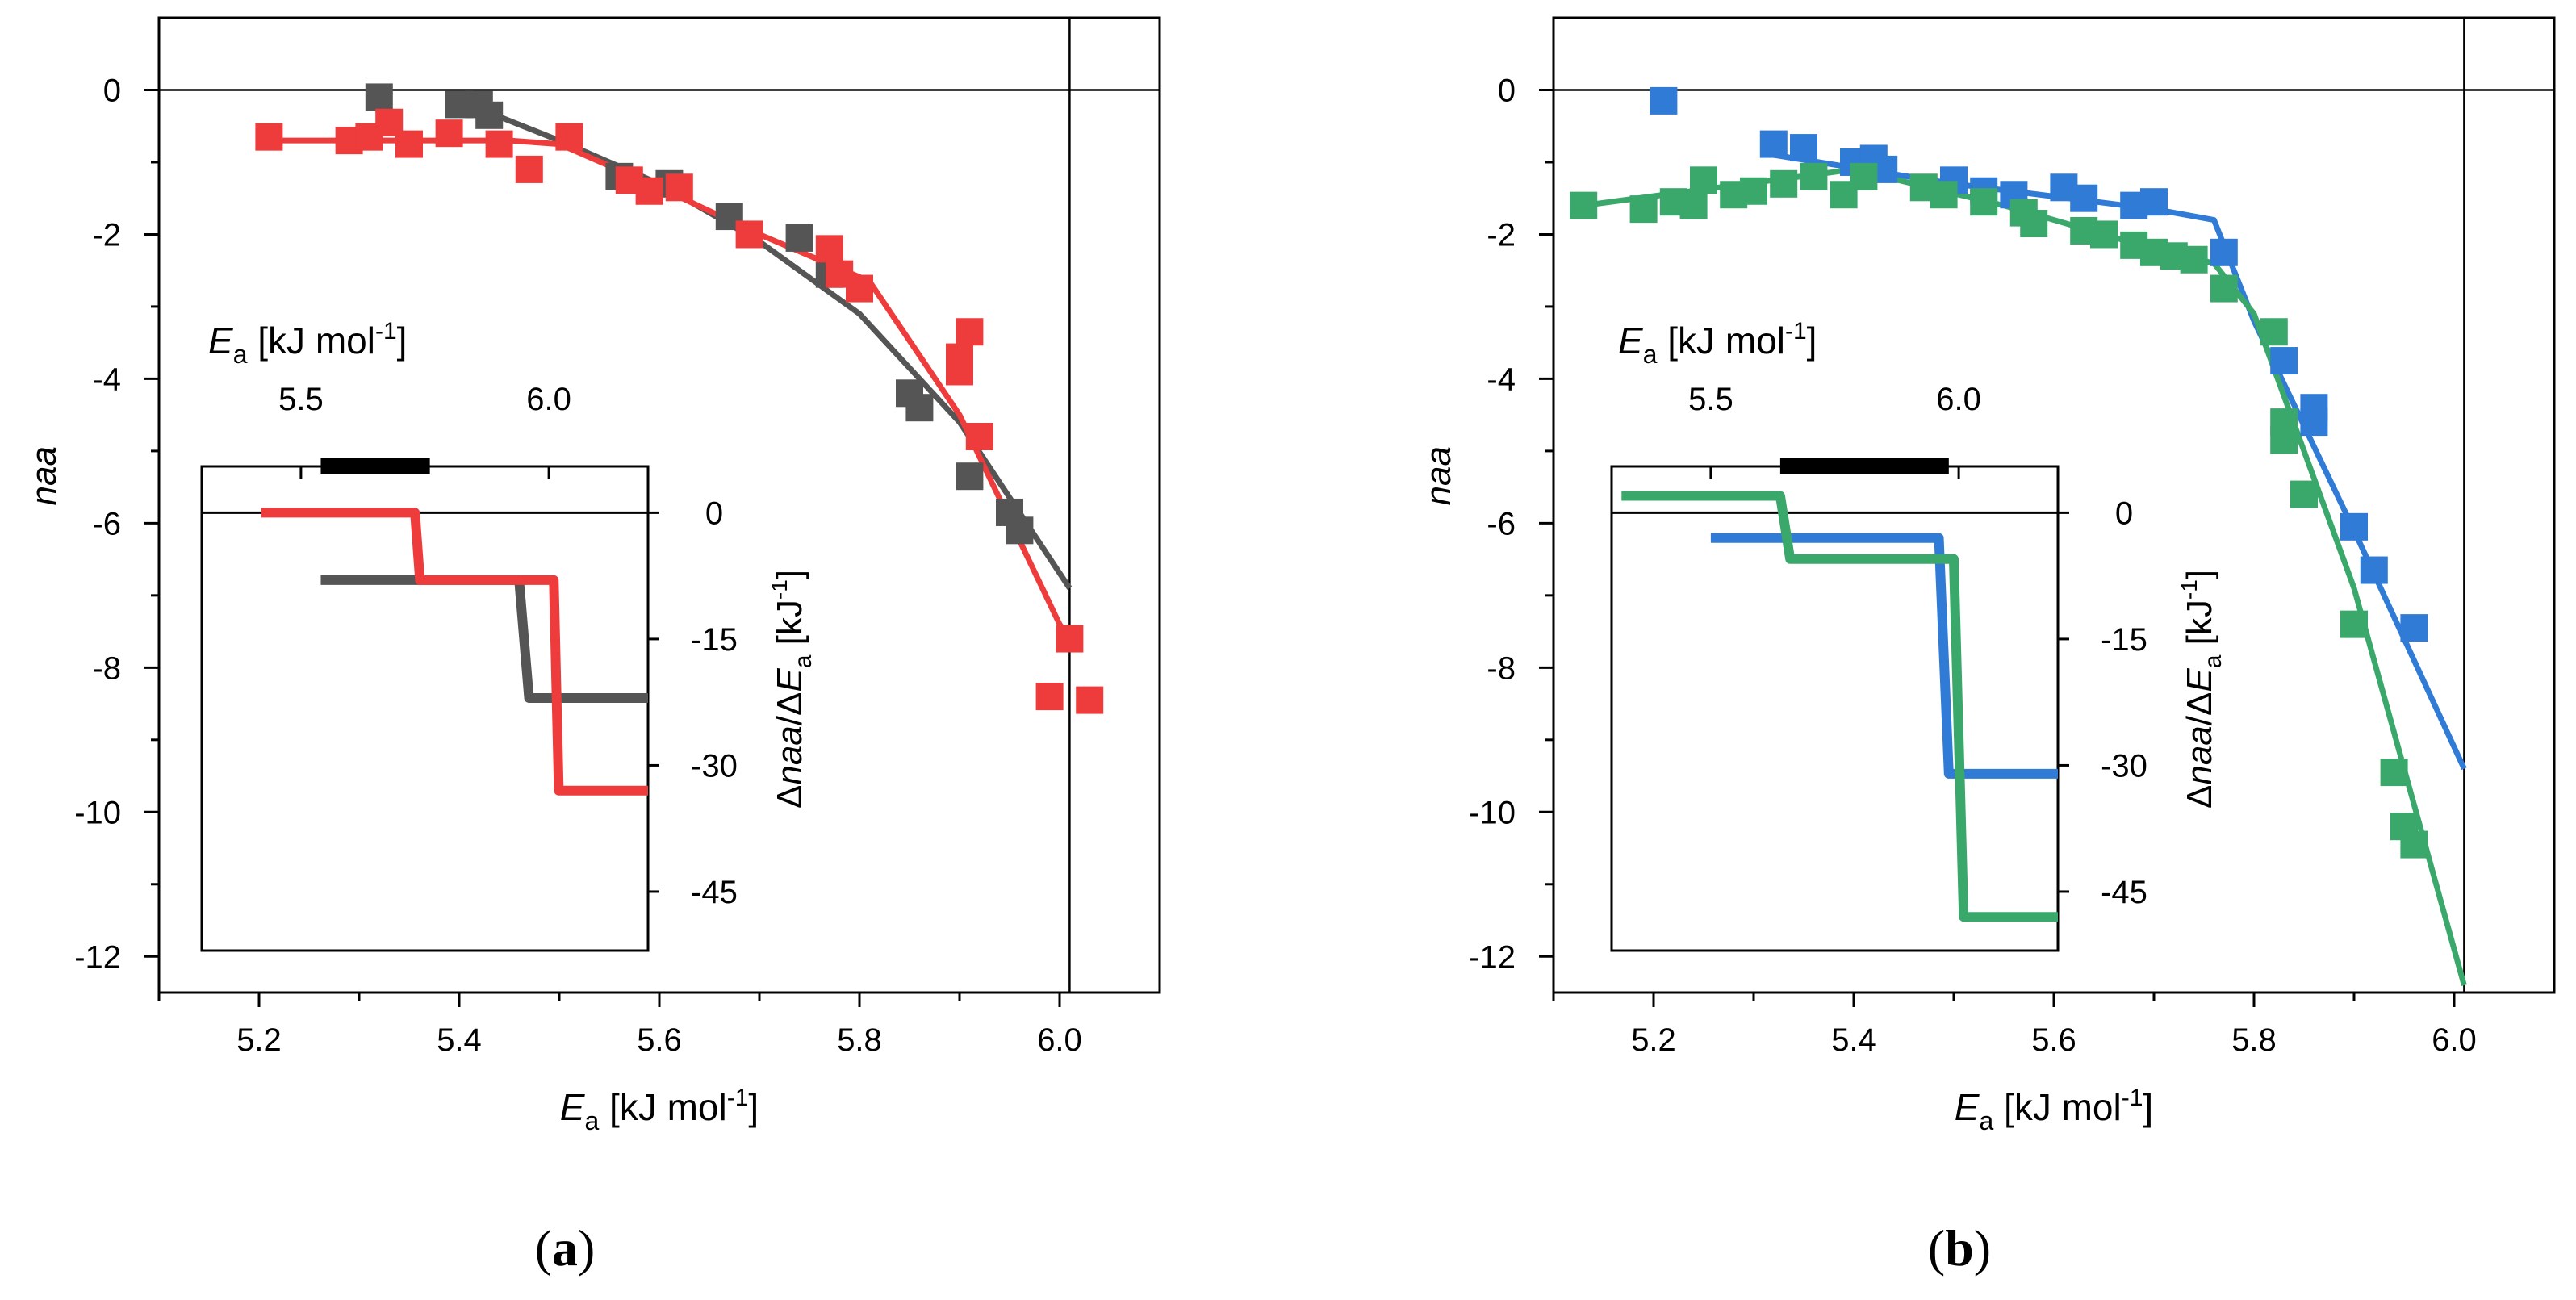 The image size is (2576, 1300). Describe the element at coordinates (1884, 656) in the screenshot. I see `inset-step-blue` at that location.